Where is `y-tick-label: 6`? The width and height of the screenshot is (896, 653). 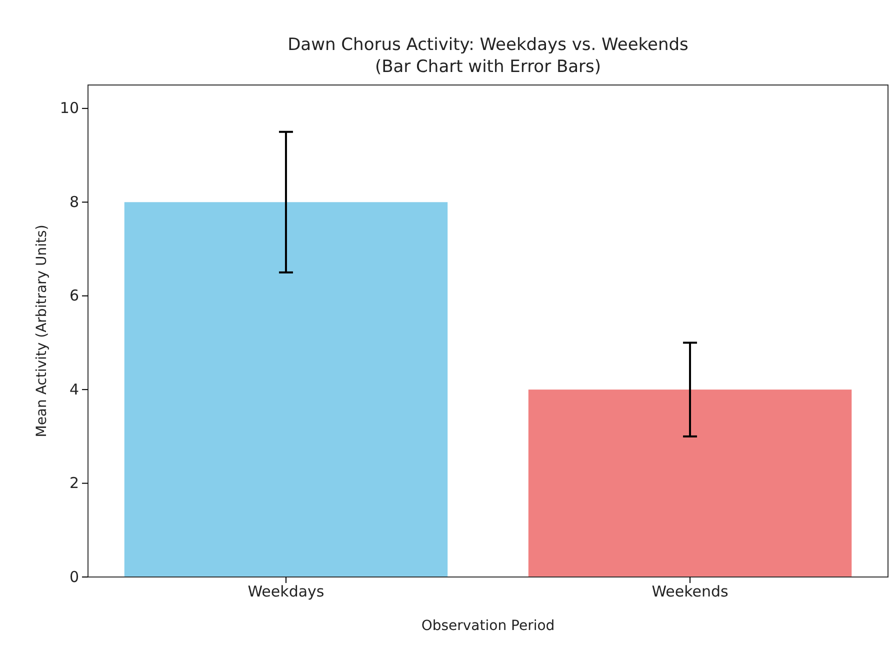
y-tick-label: 6 is located at coordinates (74, 295).